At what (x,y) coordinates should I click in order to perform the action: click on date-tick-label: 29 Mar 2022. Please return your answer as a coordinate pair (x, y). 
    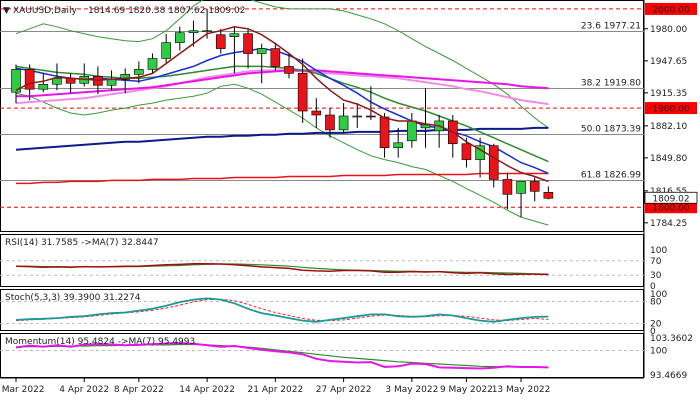
    Looking at the image, I should click on (22, 390).